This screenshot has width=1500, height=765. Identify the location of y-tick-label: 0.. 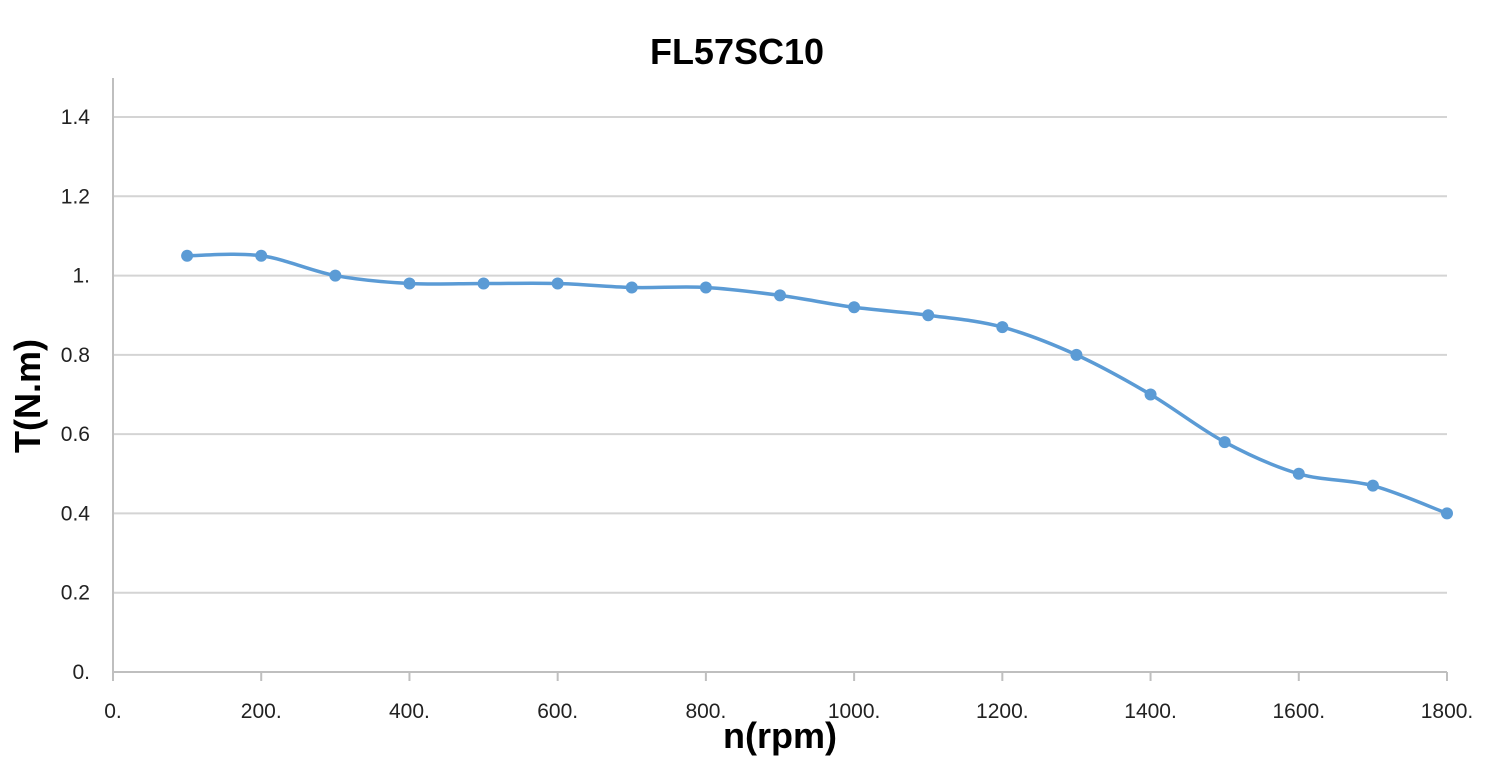
(81, 672).